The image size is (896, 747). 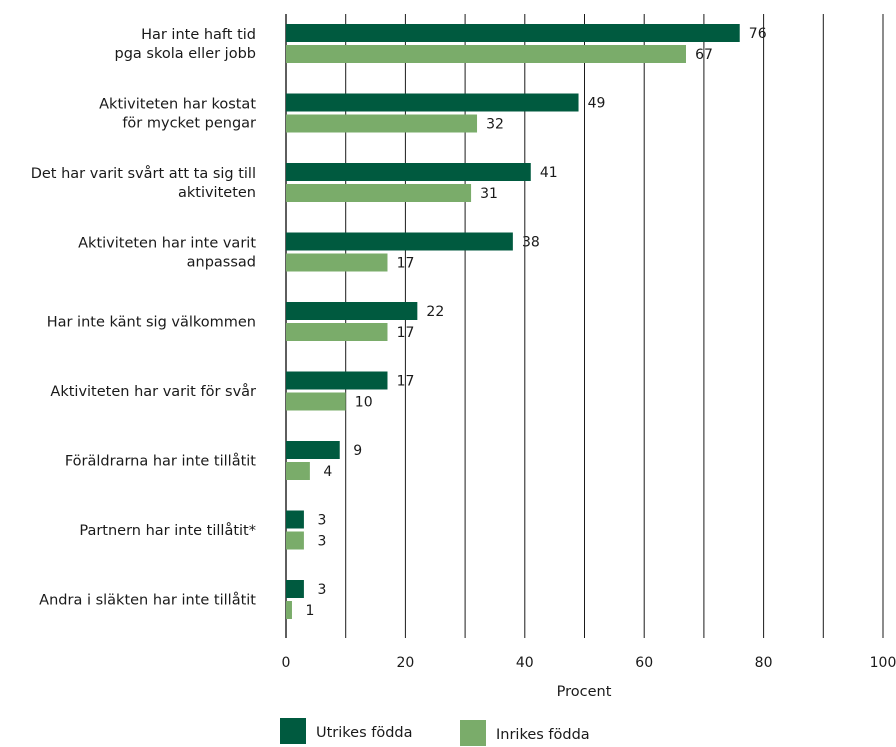 I want to click on category-label: Partnern har inte tillåtit*, so click(x=167, y=530).